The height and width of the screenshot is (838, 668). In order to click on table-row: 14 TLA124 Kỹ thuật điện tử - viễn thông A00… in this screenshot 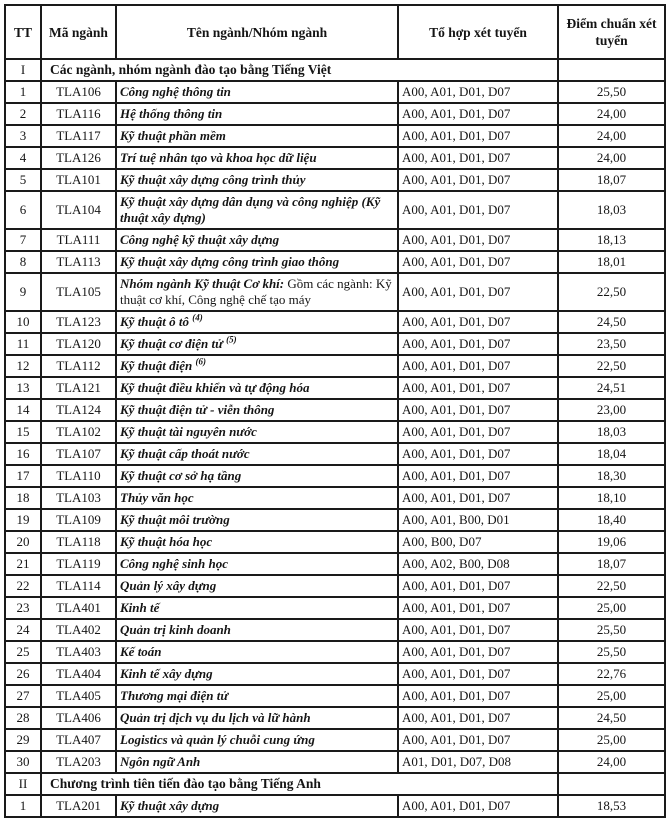, I will do `click(335, 410)`.